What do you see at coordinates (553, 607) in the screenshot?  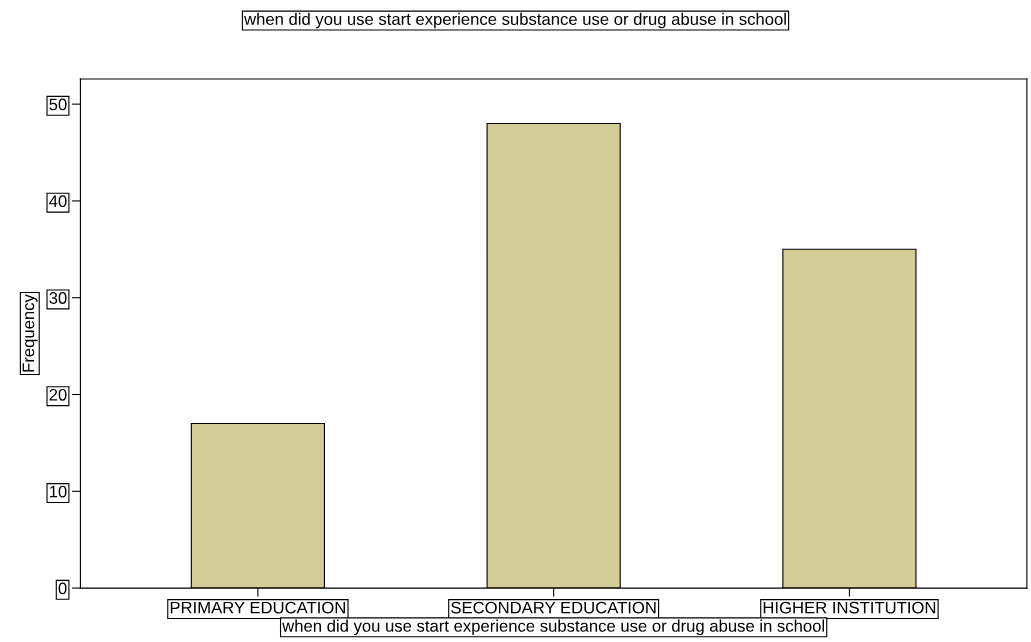 I see `x-tick-label: SECONDARY EDUCATION` at bounding box center [553, 607].